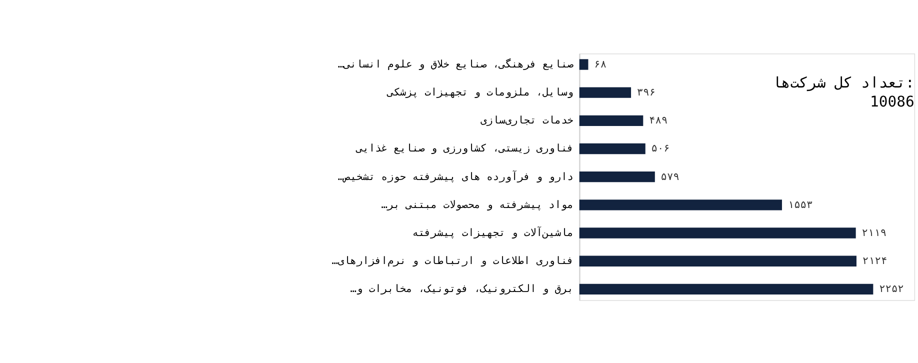 This screenshot has height=363, width=918. I want to click on data-label: ۲۱۱۹, so click(874, 232).